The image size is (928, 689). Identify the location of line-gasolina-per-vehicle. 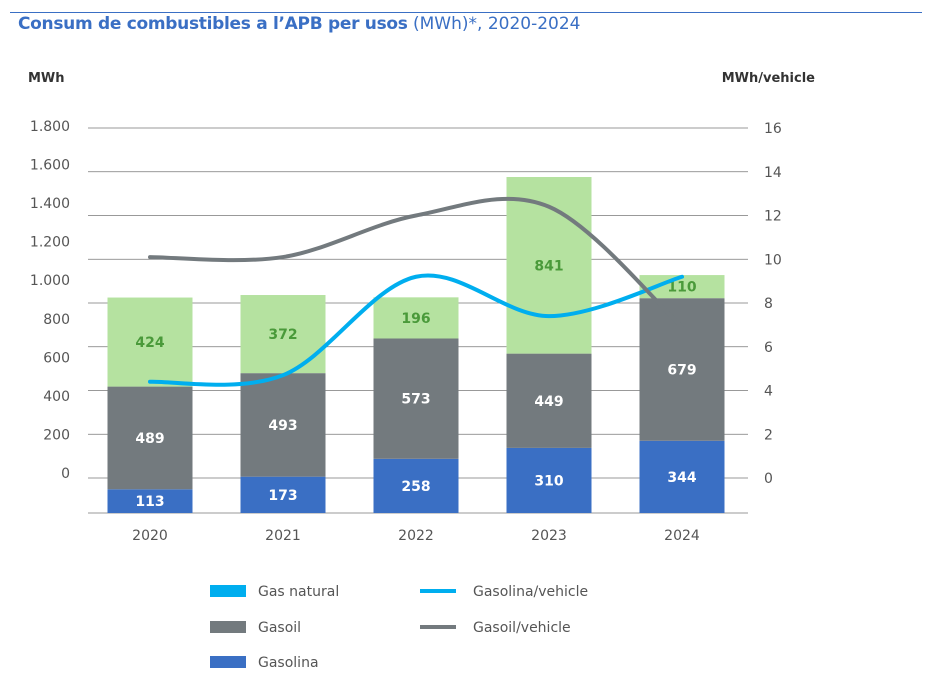
(416, 330).